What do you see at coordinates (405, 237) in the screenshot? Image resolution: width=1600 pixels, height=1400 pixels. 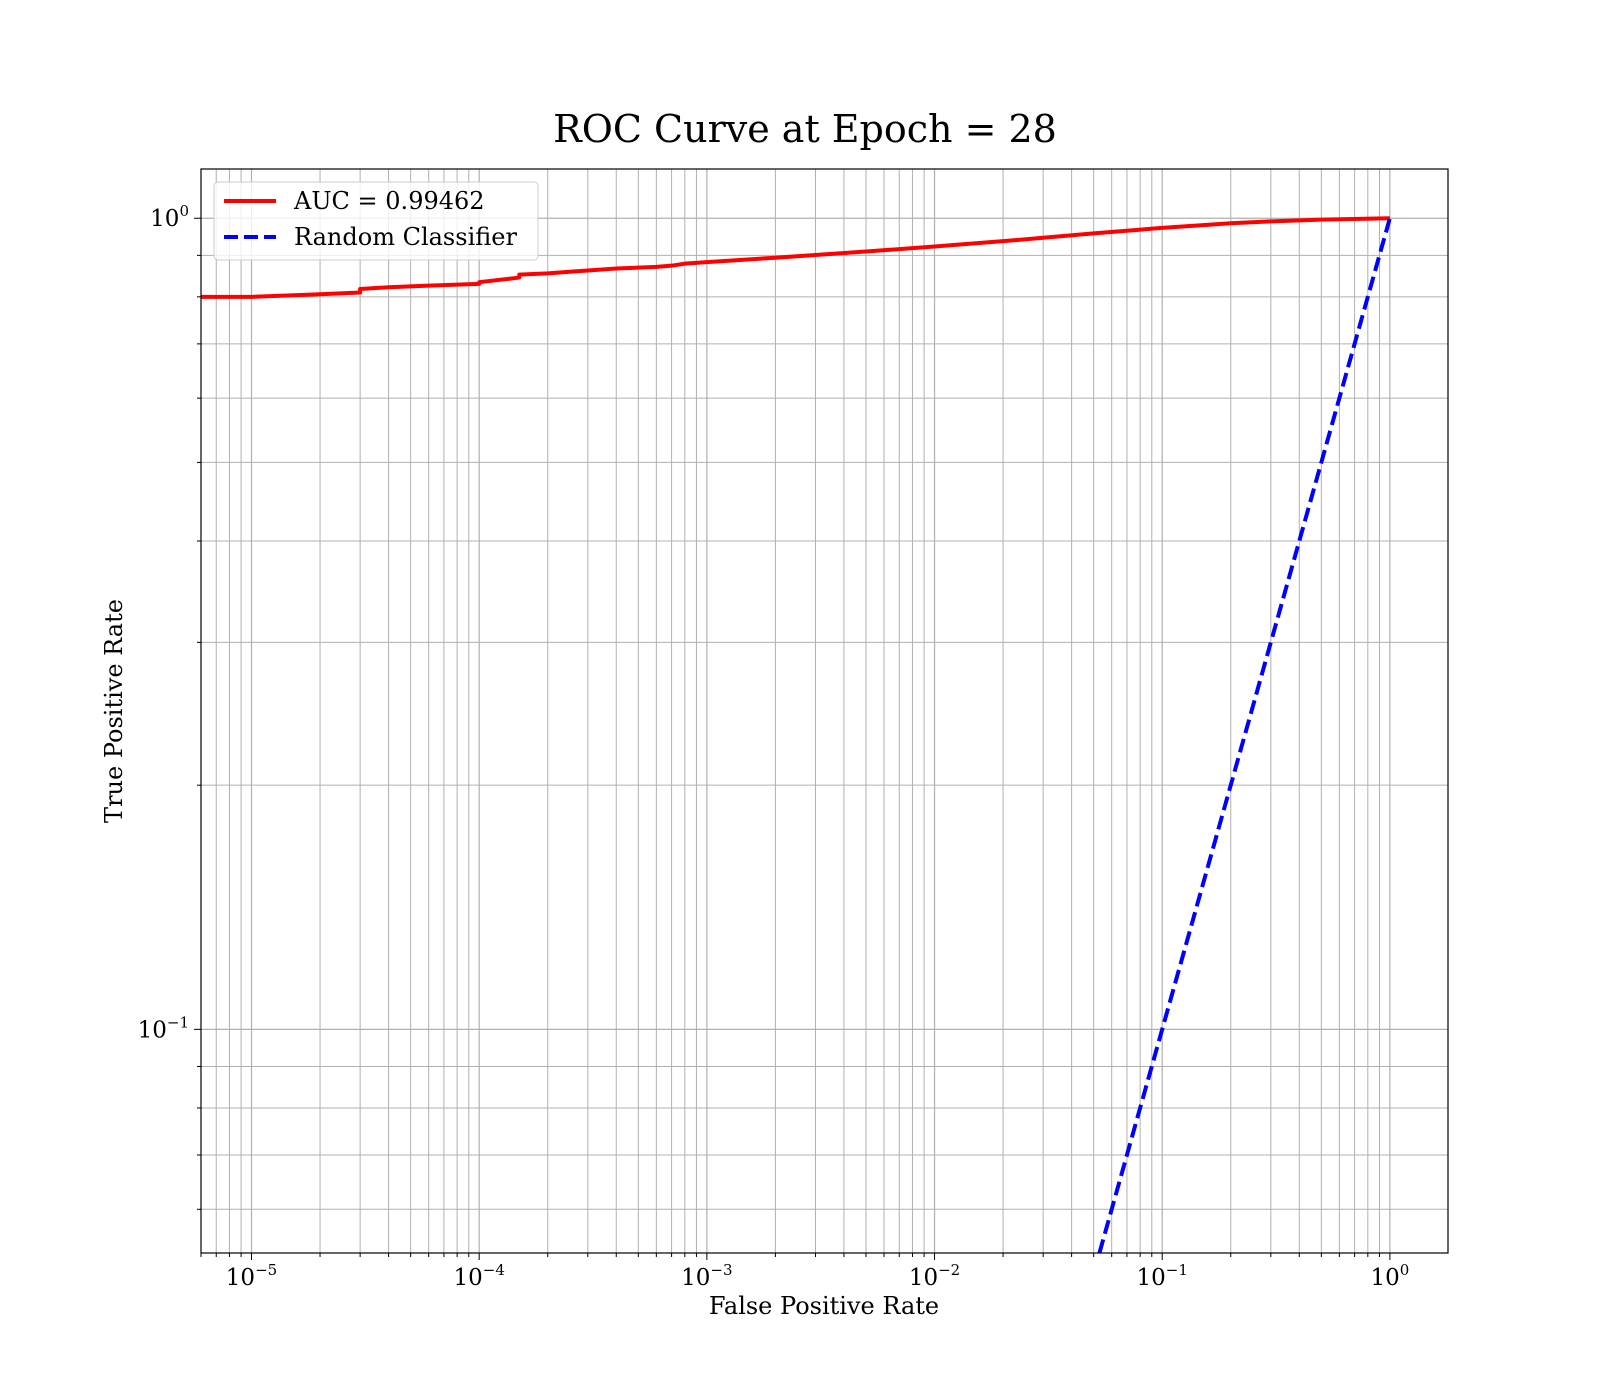 I see `legend-label-random: Random Classifier` at bounding box center [405, 237].